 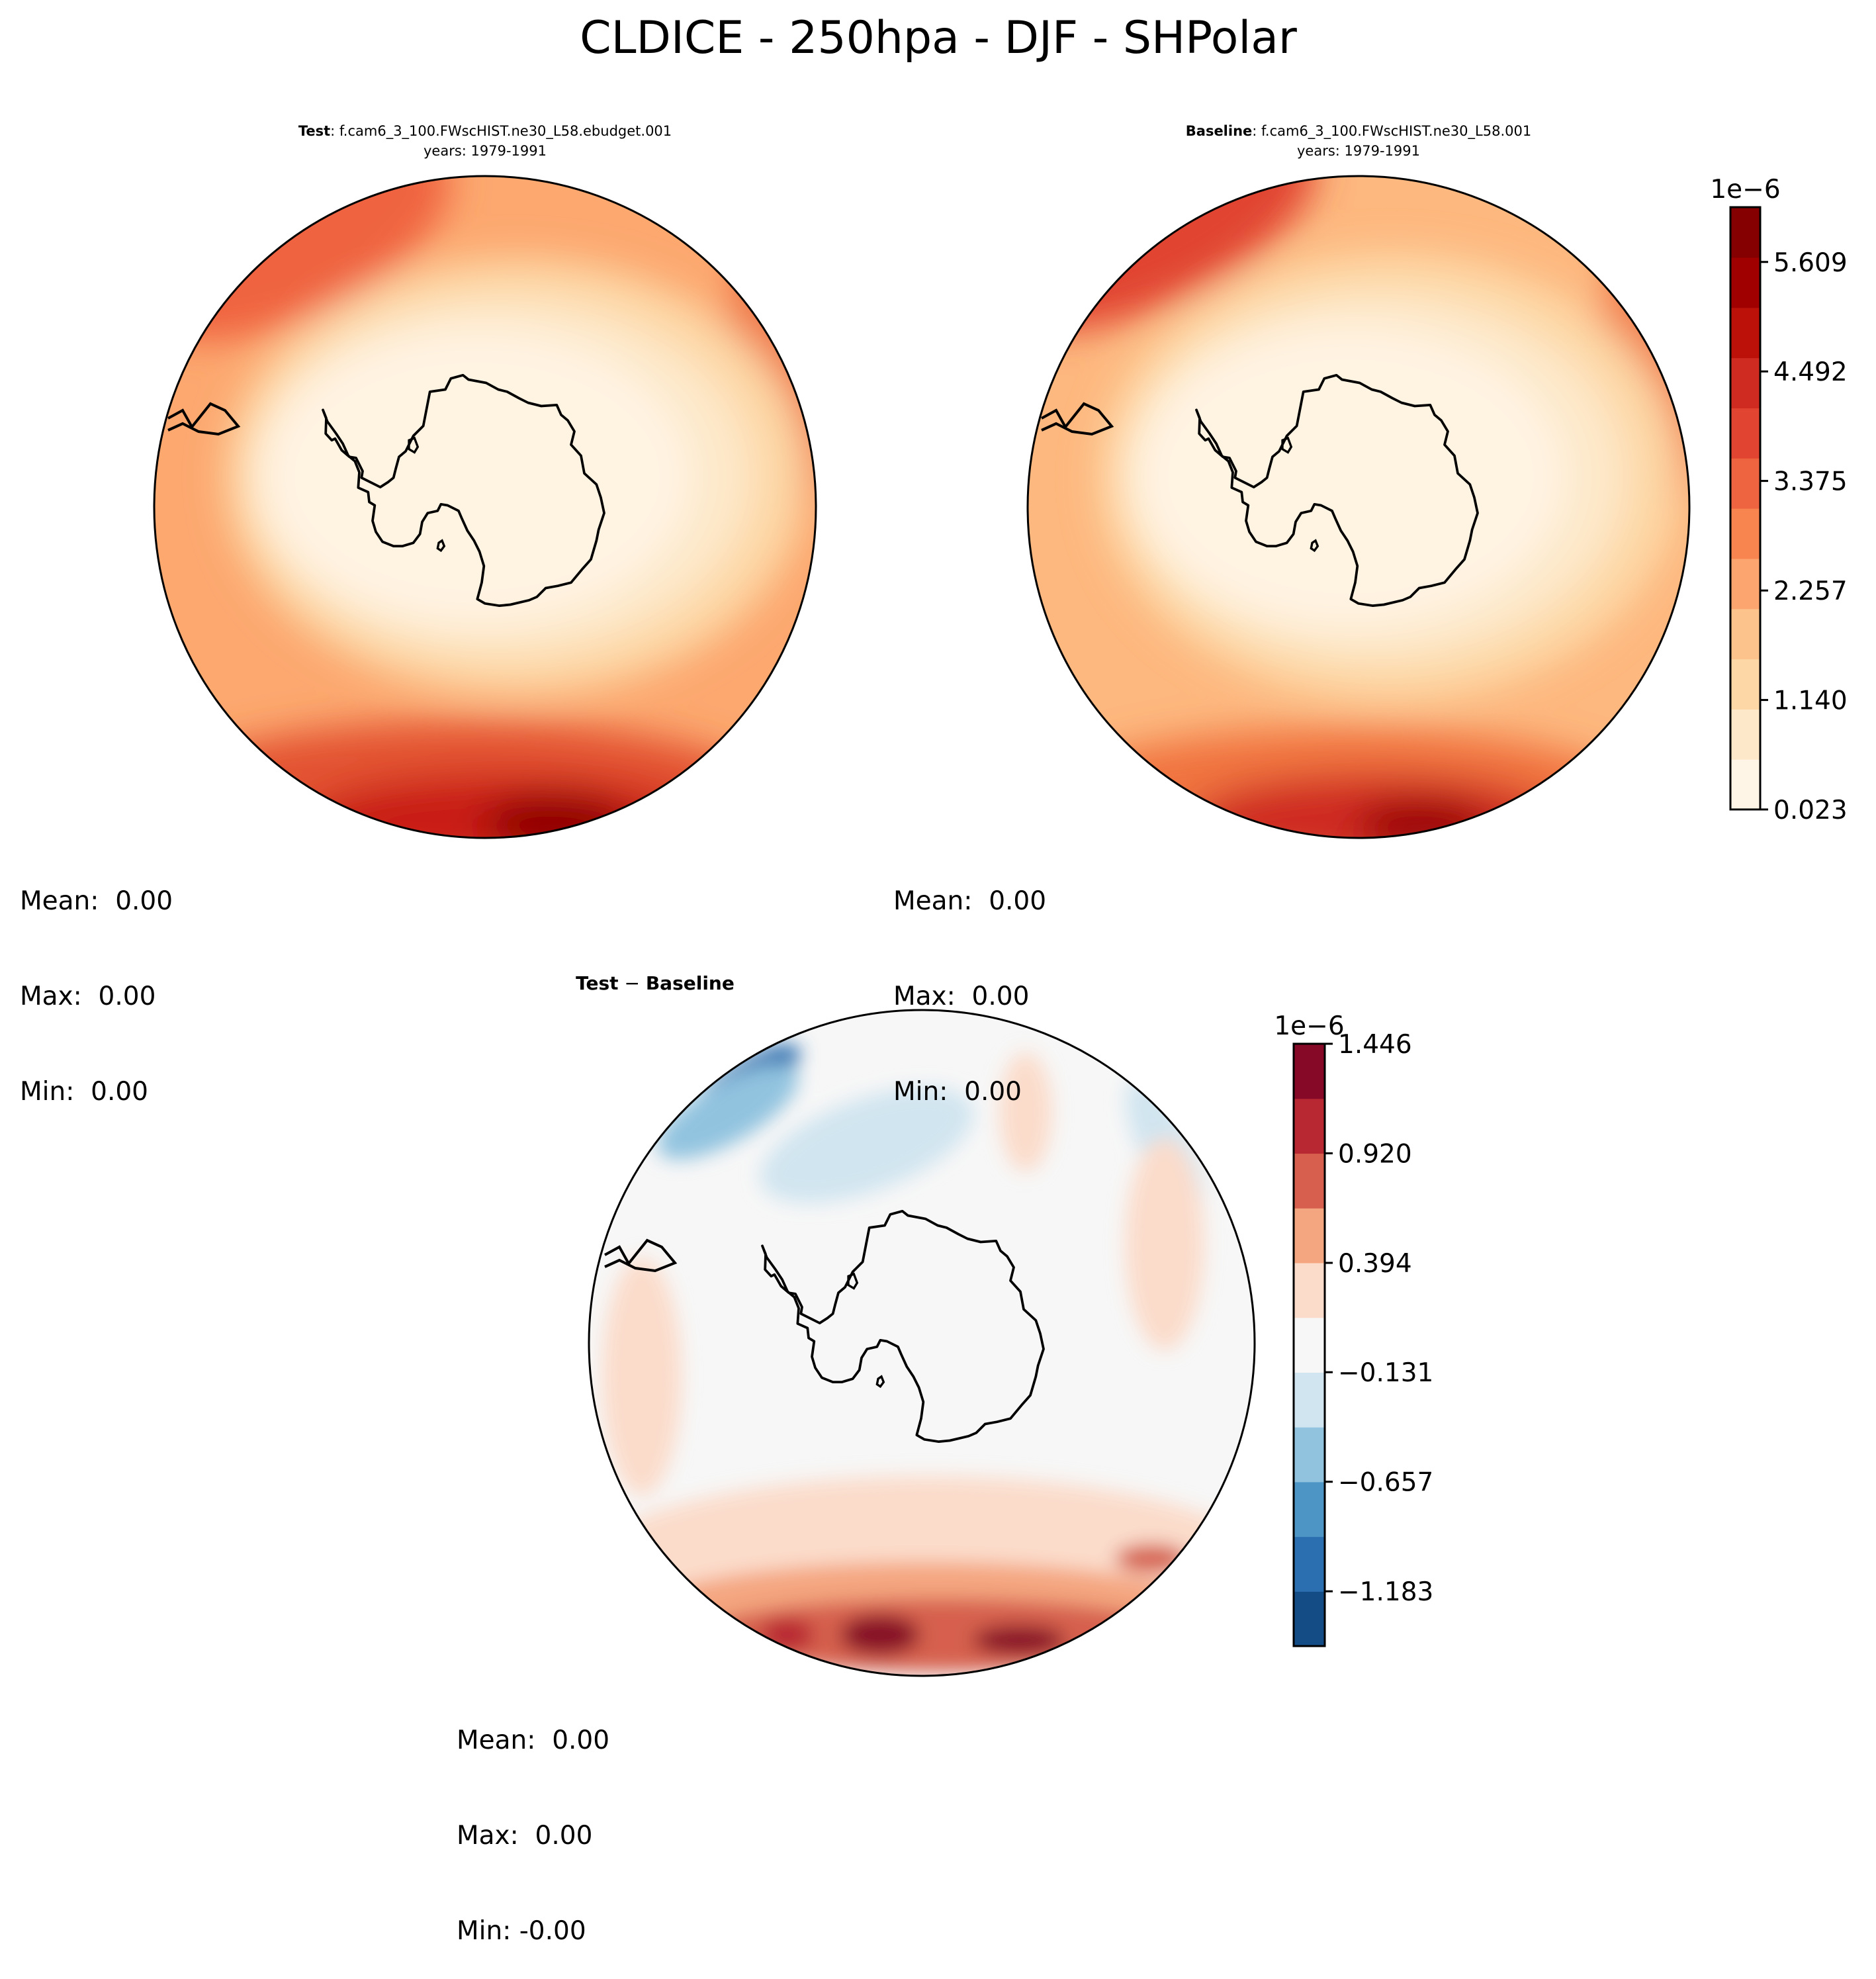 I want to click on colorbar-tick-label: 1.446, so click(x=1375, y=1045).